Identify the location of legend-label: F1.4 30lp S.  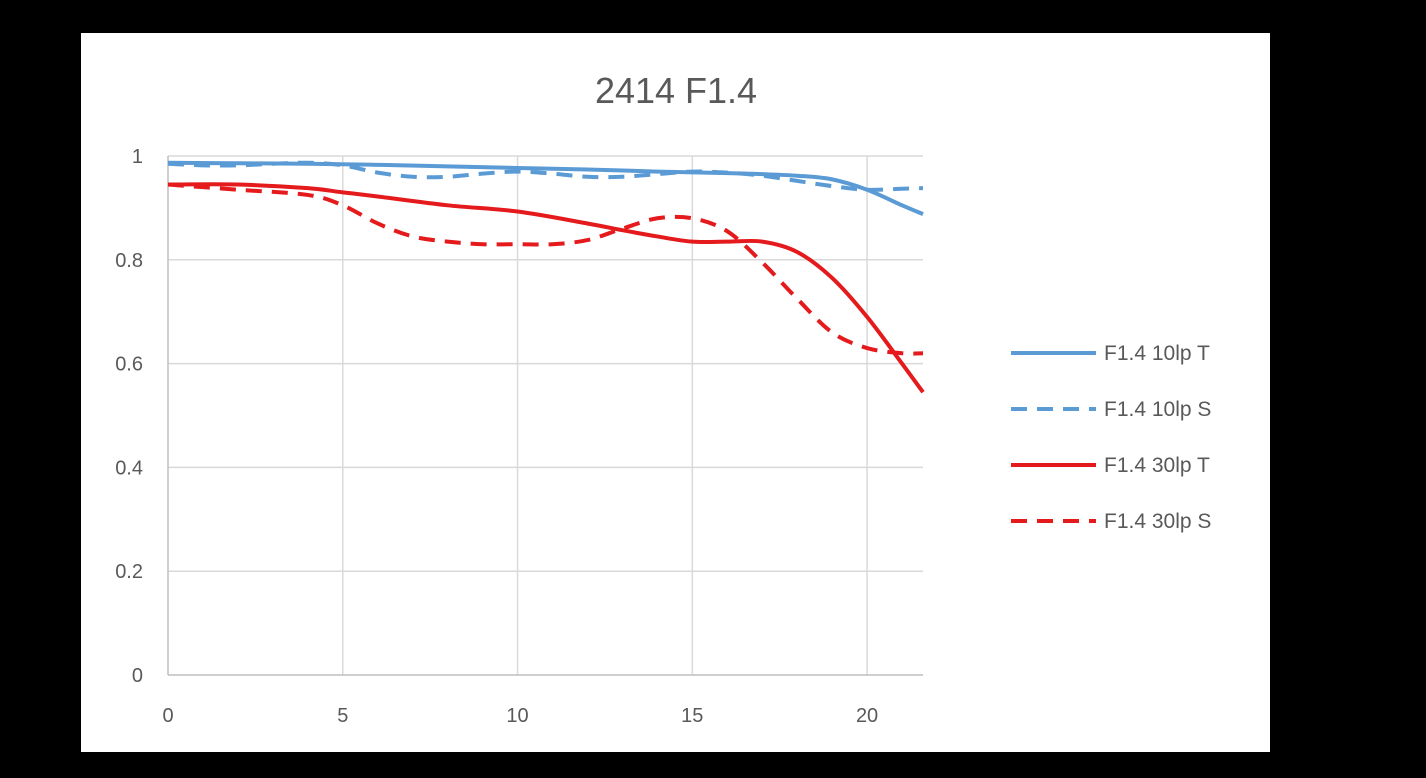
(1157, 521).